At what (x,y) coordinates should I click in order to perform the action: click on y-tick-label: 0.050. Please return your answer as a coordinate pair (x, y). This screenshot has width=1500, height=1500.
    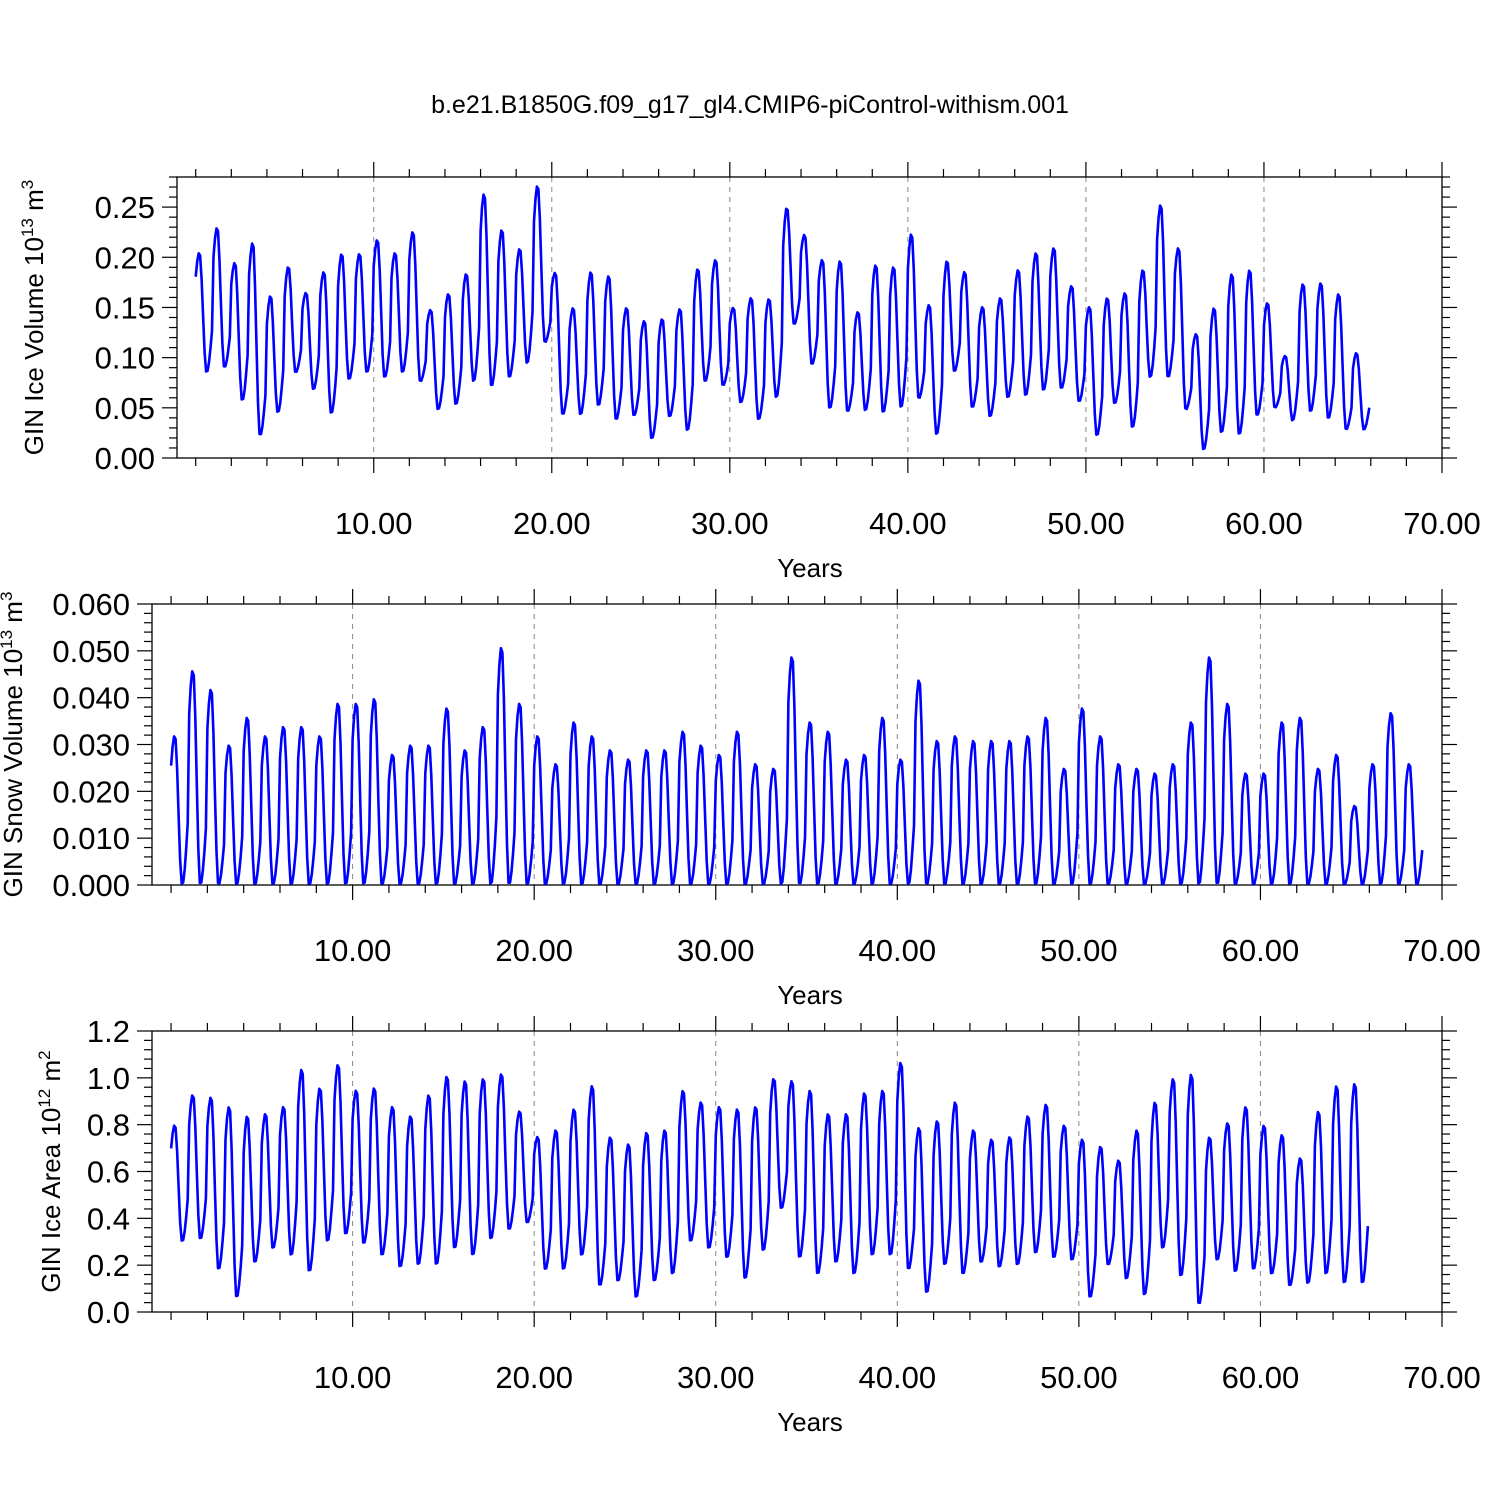
    Looking at the image, I should click on (91, 651).